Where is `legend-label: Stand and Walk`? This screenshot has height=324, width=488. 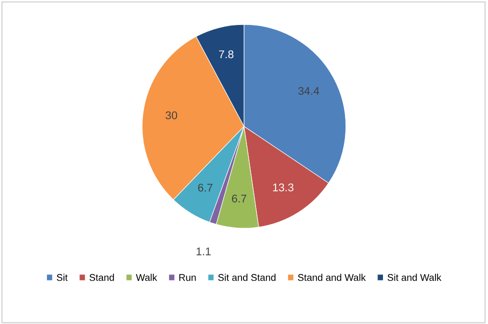
legend-label: Stand and Walk is located at coordinates (332, 277).